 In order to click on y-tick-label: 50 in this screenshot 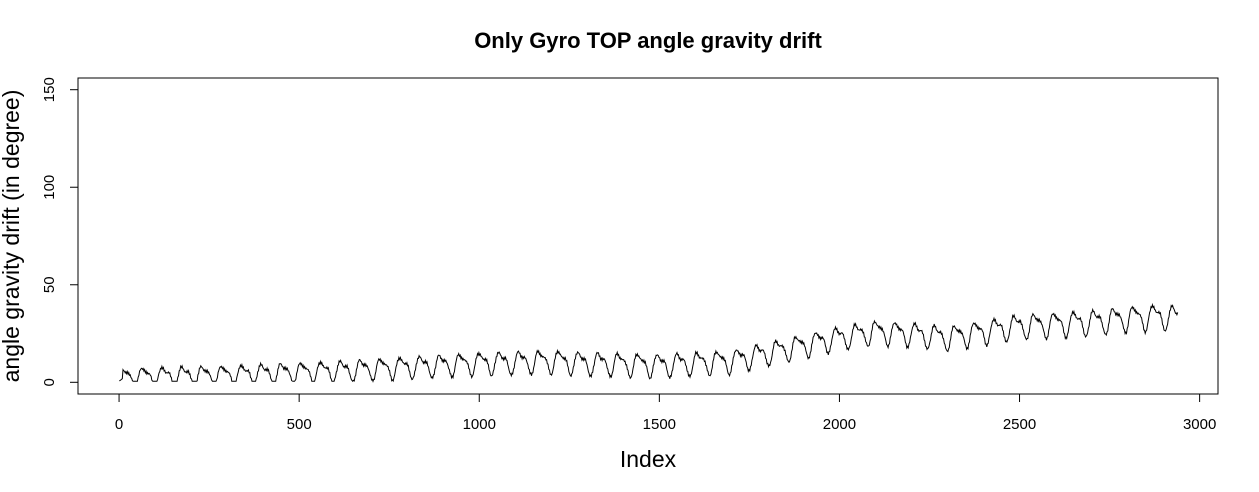, I will do `click(49, 284)`.